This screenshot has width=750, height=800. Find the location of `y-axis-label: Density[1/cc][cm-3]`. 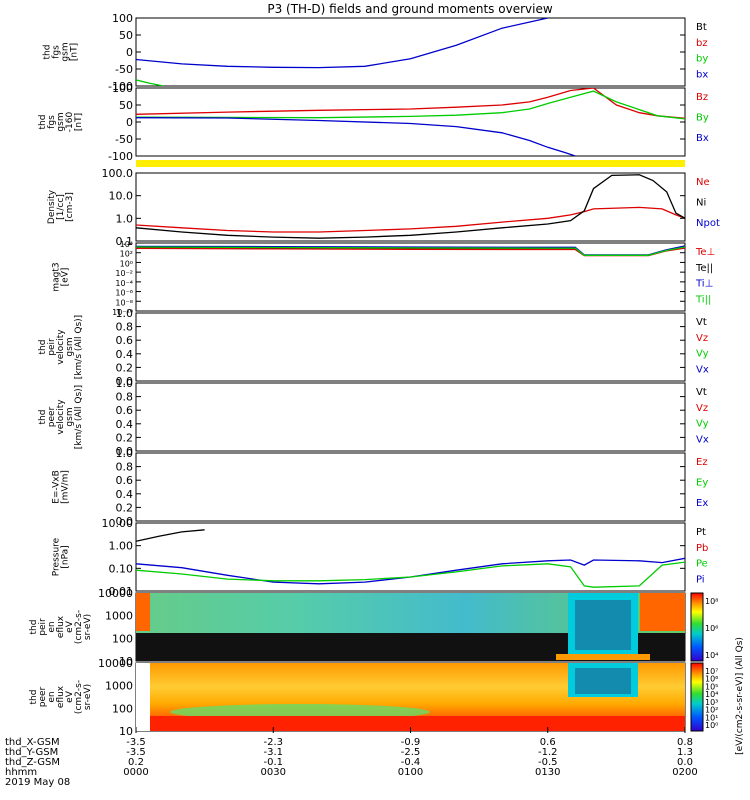

y-axis-label: Density[1/cc][cm-3] is located at coordinates (61, 206).